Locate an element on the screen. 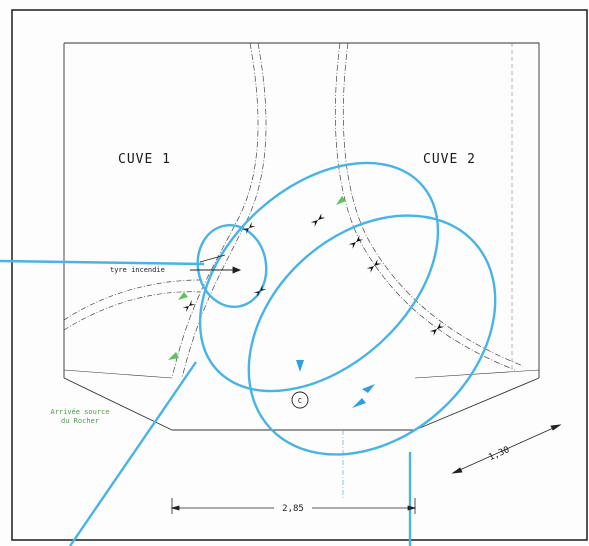  callout-line-left is located at coordinates (102, 262).